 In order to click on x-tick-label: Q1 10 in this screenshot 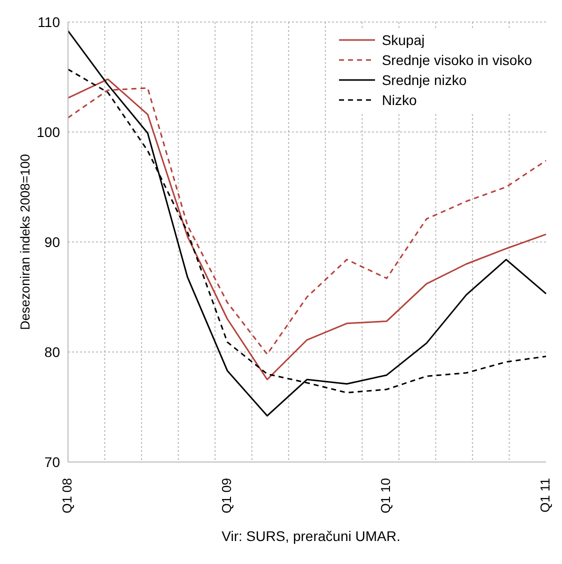, I will do `click(386, 496)`.